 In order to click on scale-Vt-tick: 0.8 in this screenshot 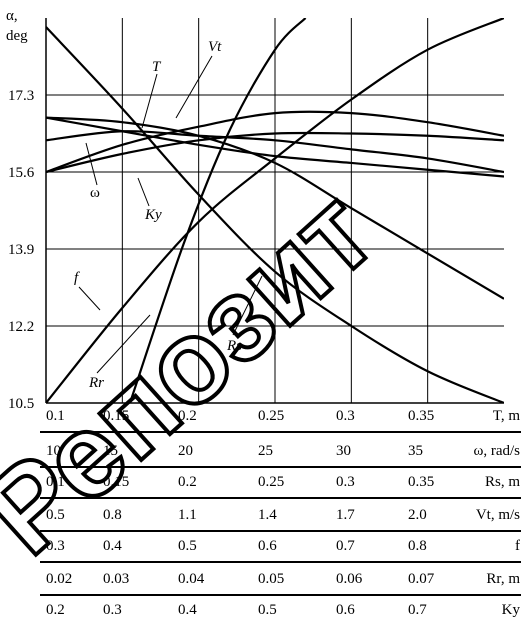, I will do `click(112, 515)`.